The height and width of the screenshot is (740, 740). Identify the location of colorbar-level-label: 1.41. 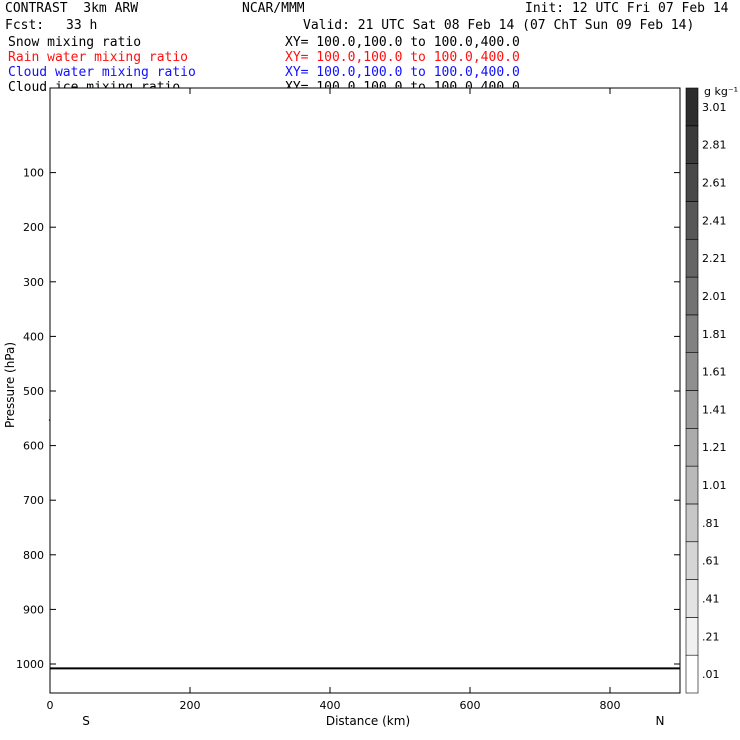
(714, 409).